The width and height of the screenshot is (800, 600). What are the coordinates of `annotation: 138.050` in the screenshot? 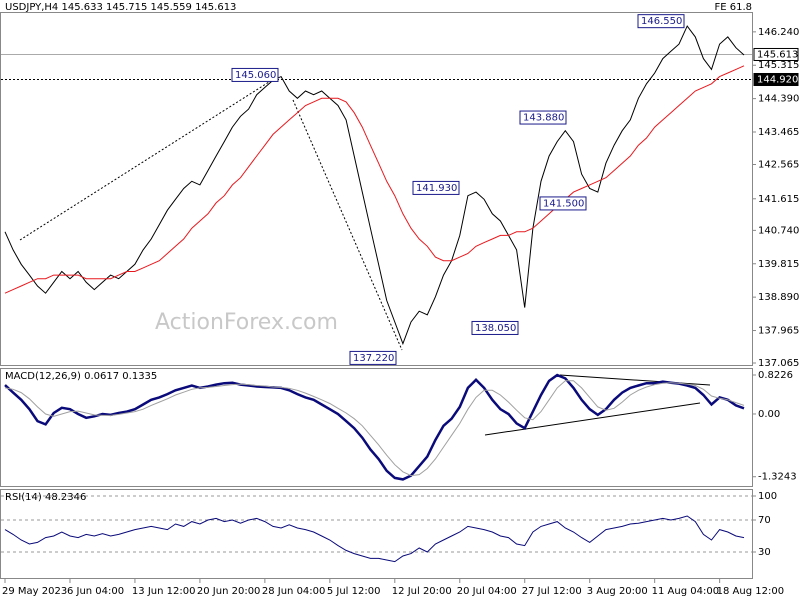 It's located at (495, 328).